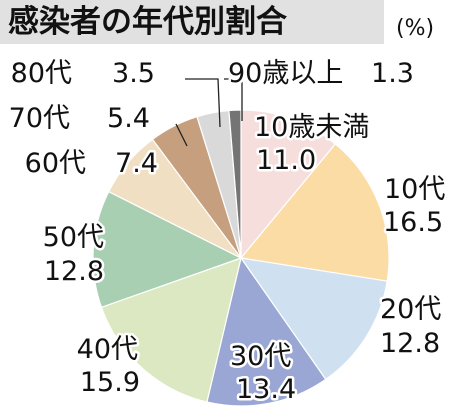 The width and height of the screenshot is (449, 411). I want to click on slice-label-7: 60代, so click(55, 163).